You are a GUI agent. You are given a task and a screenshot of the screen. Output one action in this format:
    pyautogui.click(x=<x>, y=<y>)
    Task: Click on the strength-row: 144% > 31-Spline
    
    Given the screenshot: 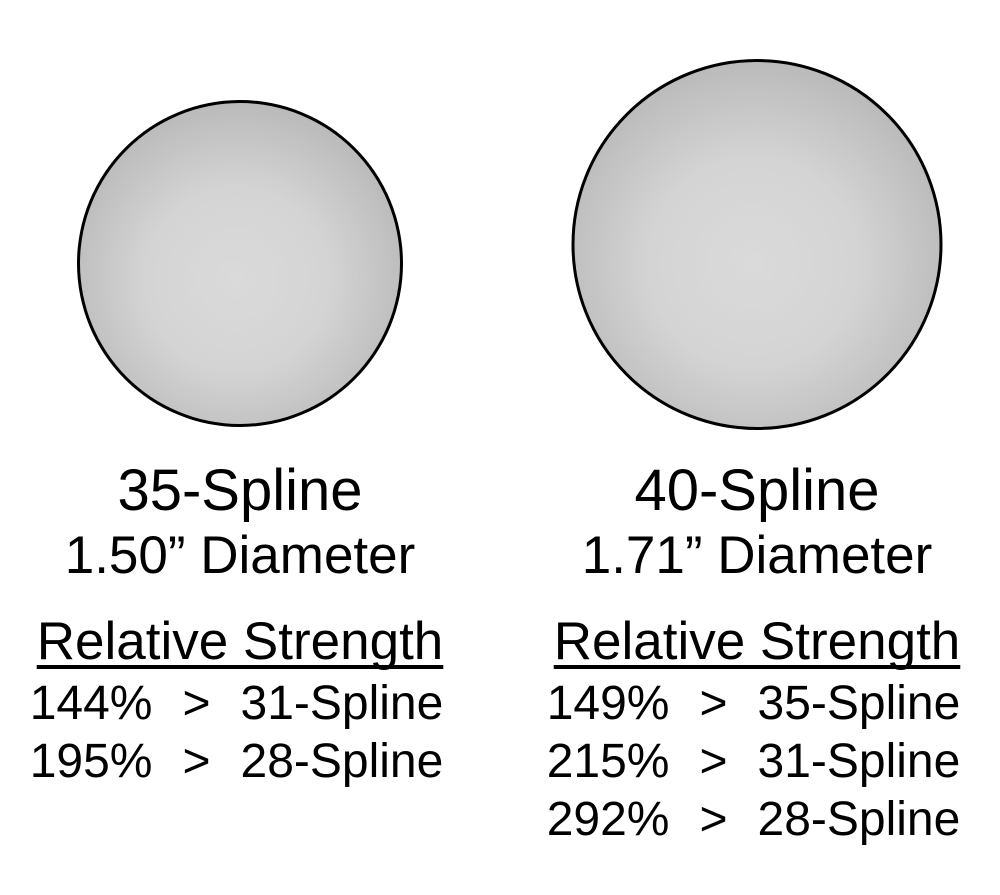 What is the action you would take?
    pyautogui.click(x=240, y=704)
    